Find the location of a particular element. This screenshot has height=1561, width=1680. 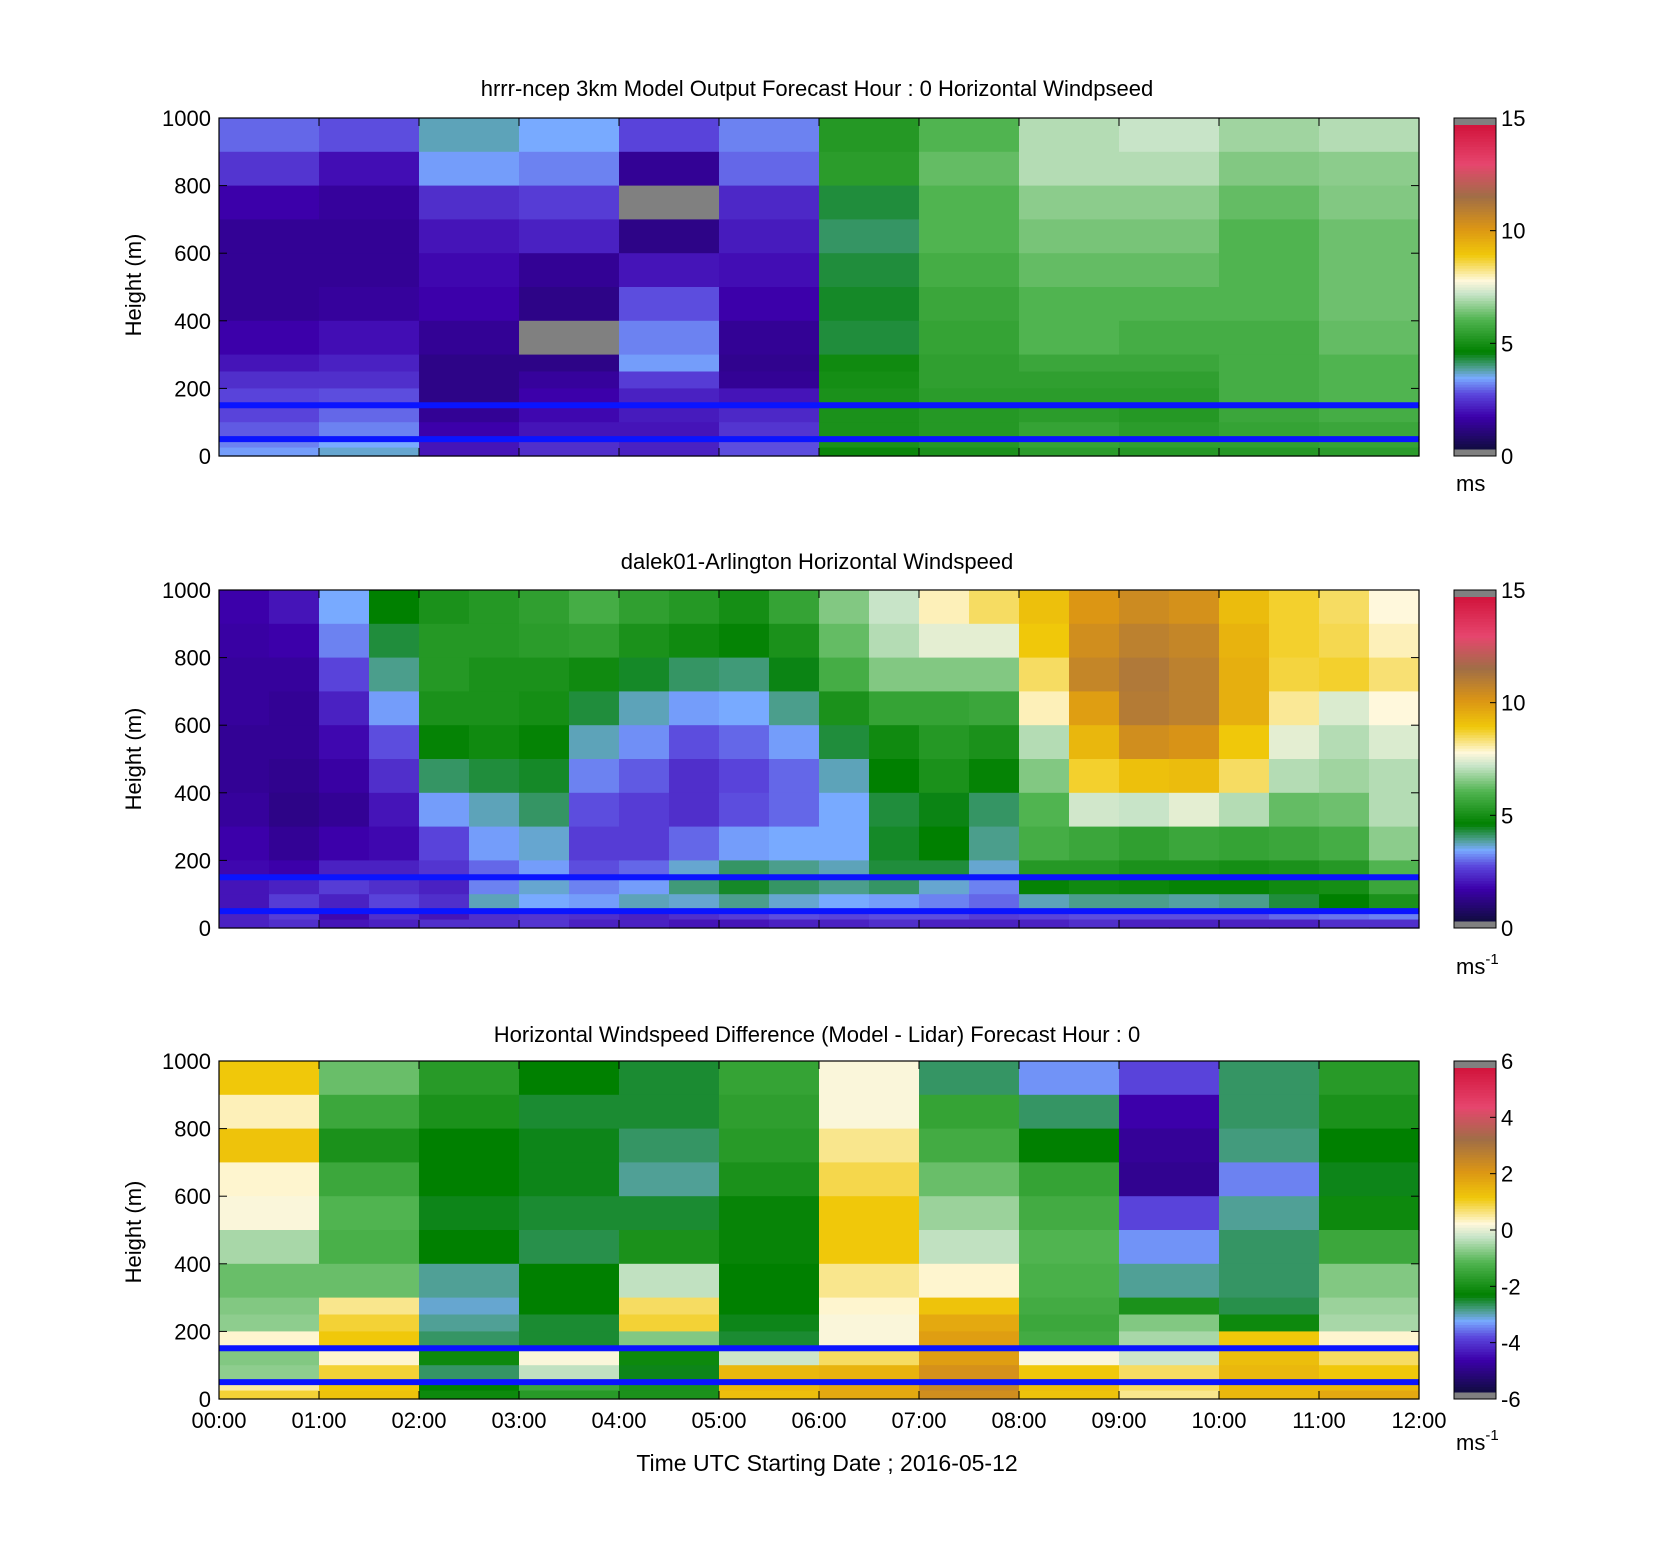

reference-lines is located at coordinates (819, 1365).